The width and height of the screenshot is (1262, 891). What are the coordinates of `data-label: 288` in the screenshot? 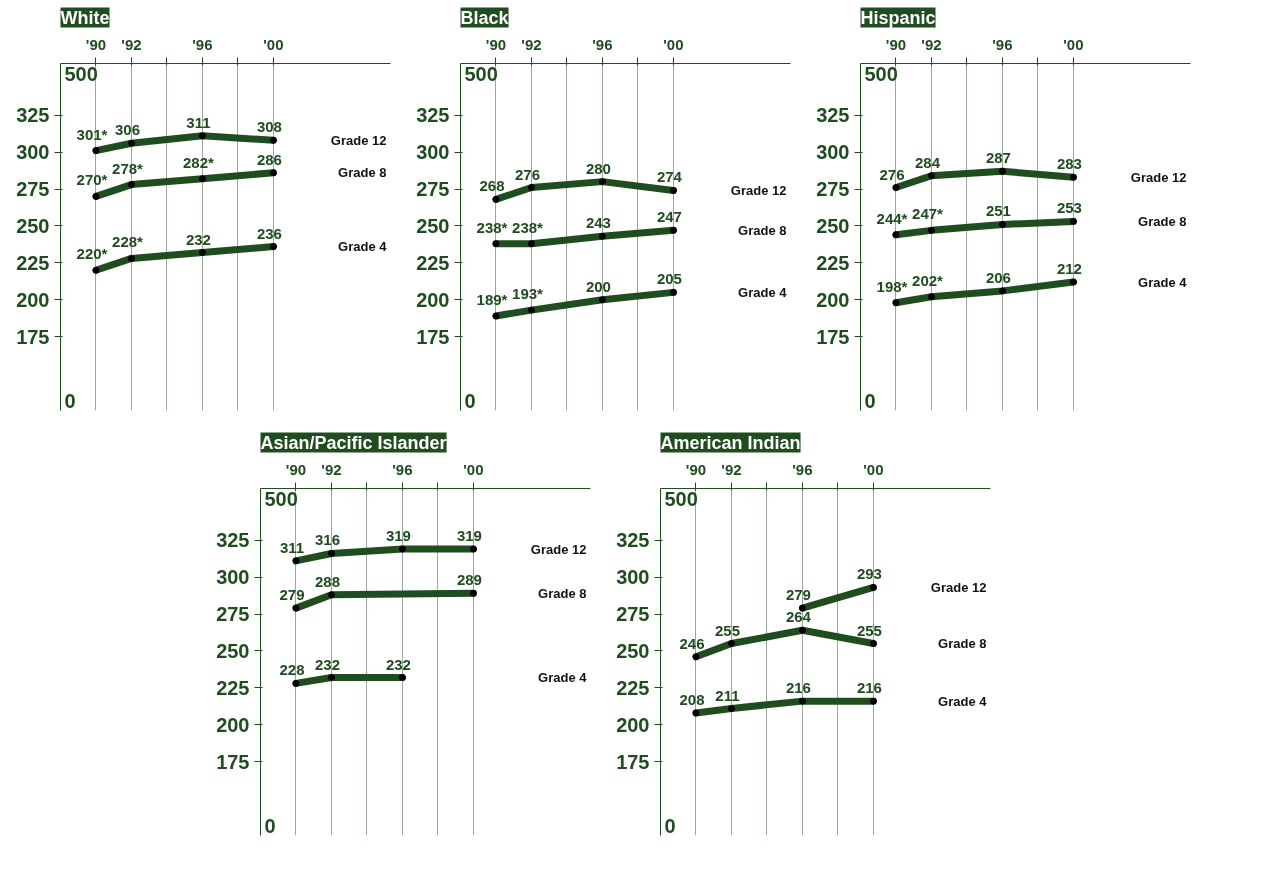 It's located at (327, 581).